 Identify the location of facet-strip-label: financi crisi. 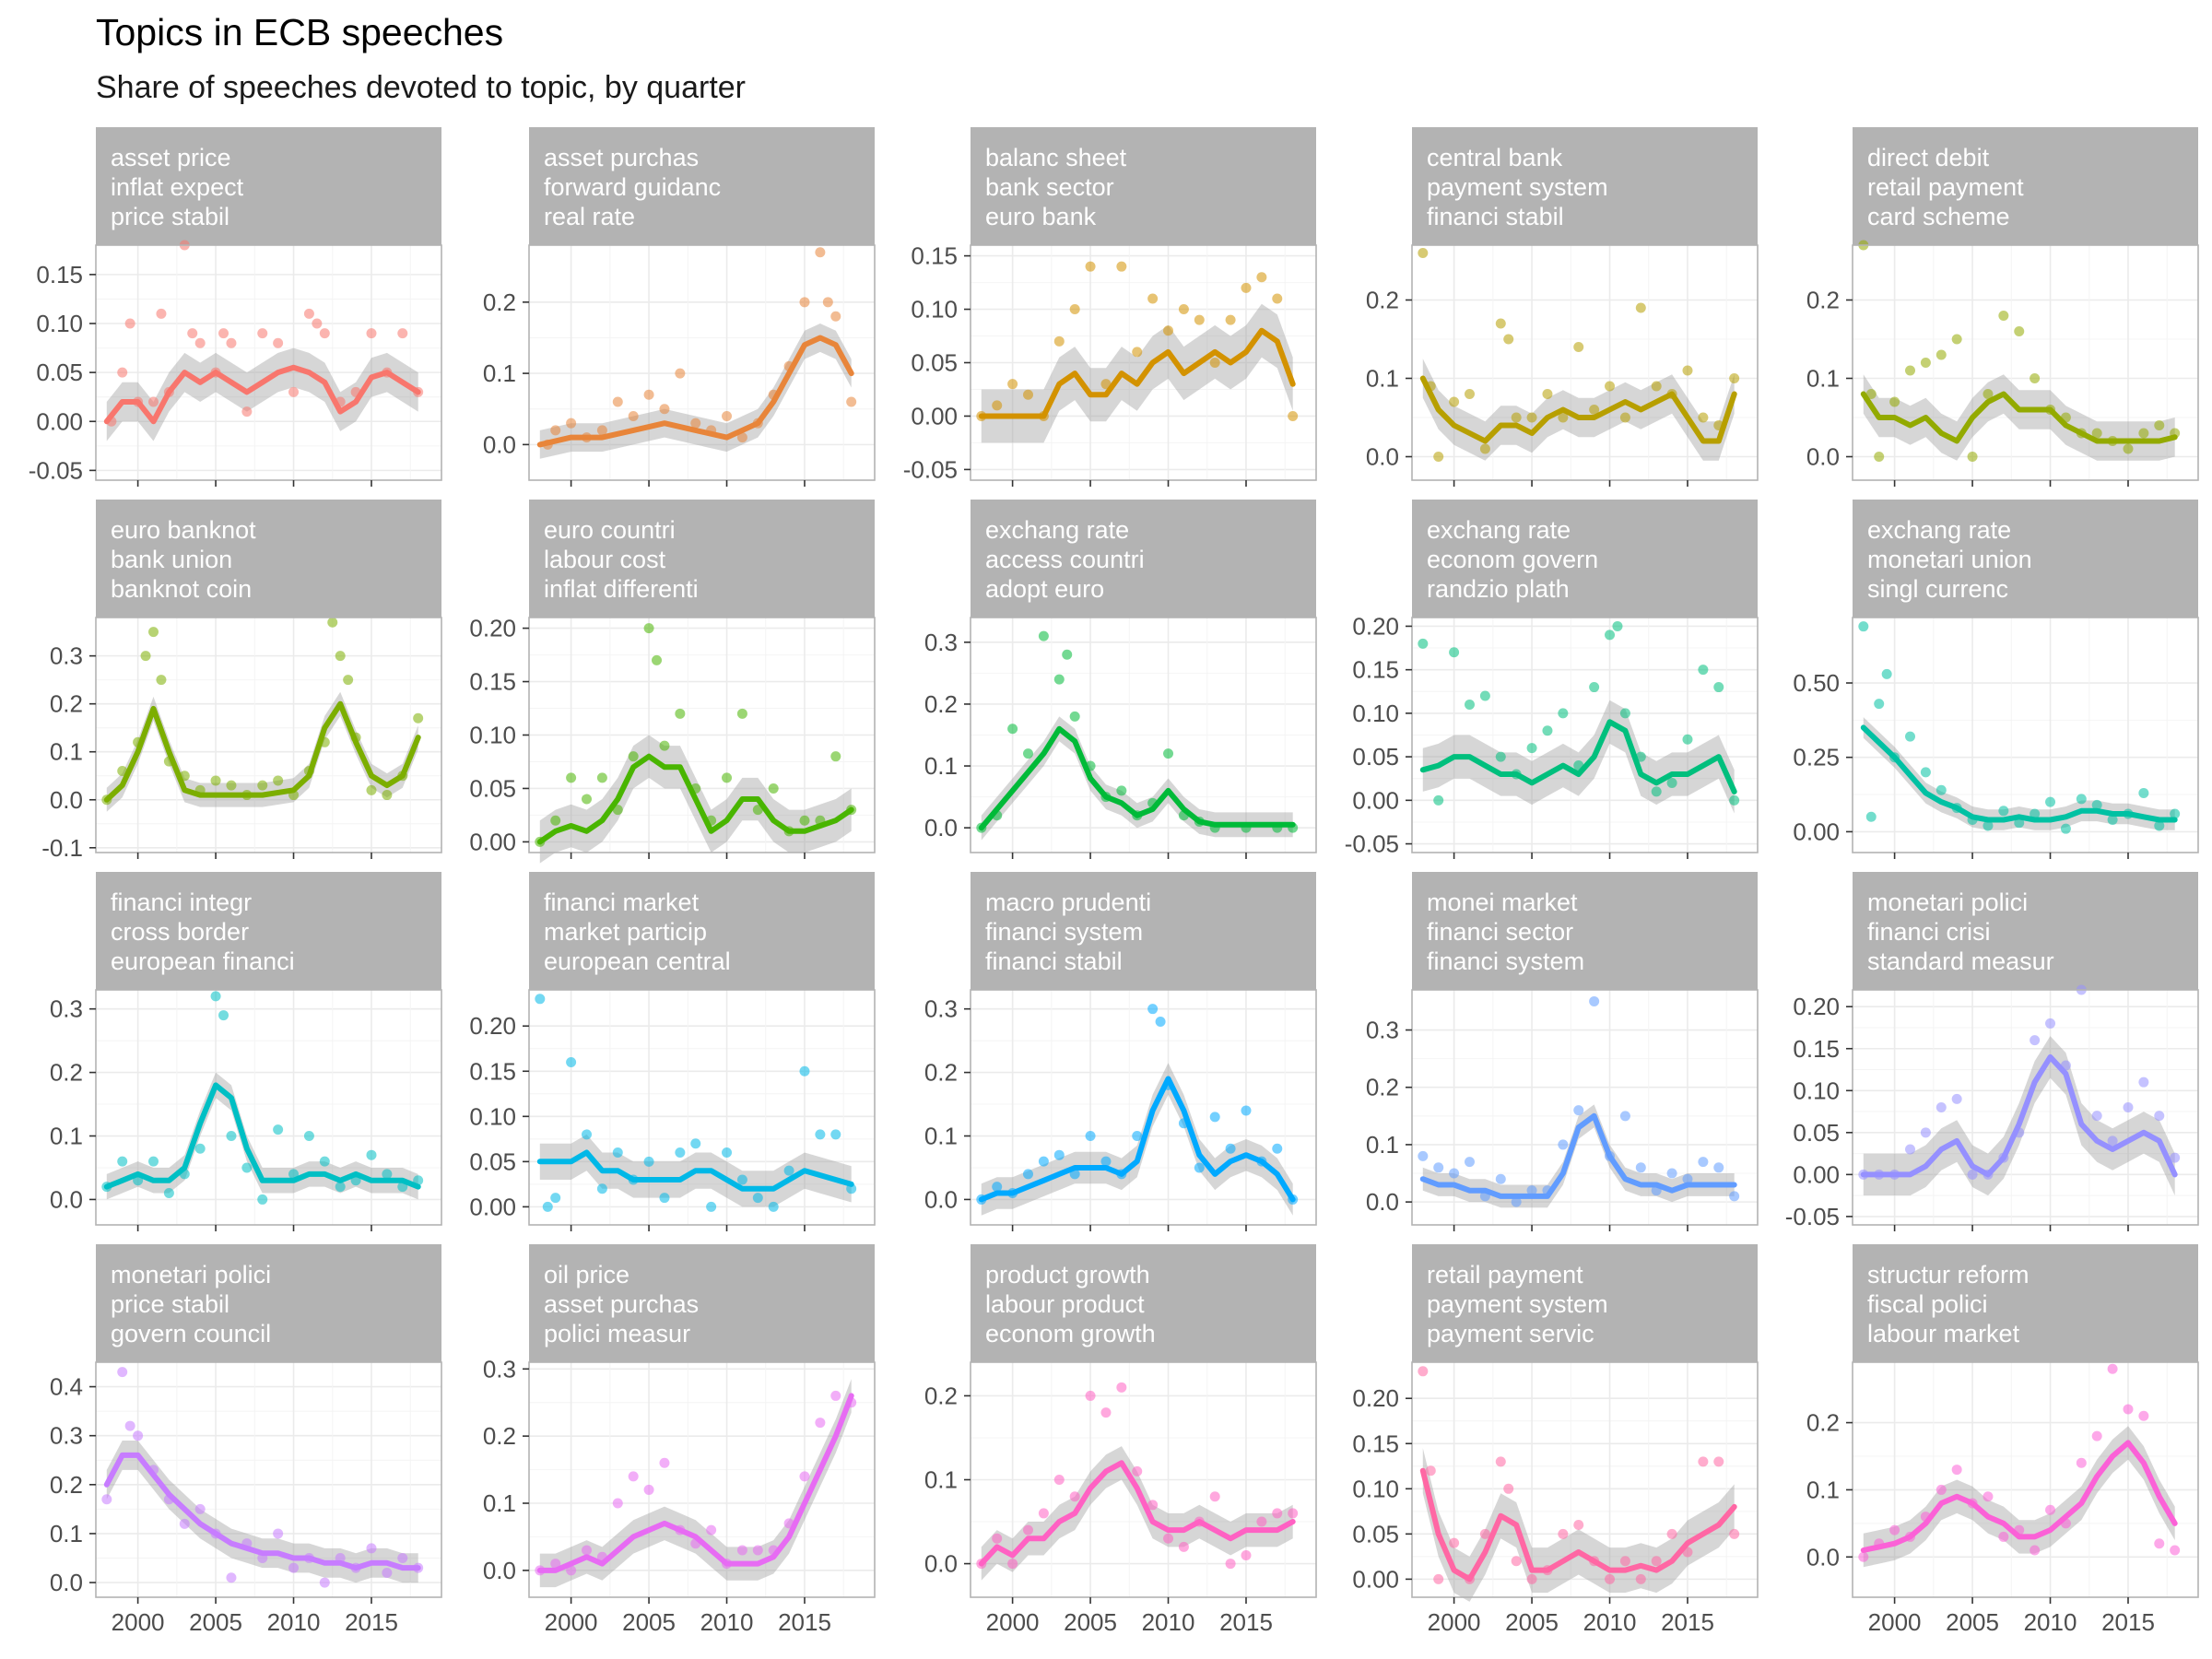
(1929, 932).